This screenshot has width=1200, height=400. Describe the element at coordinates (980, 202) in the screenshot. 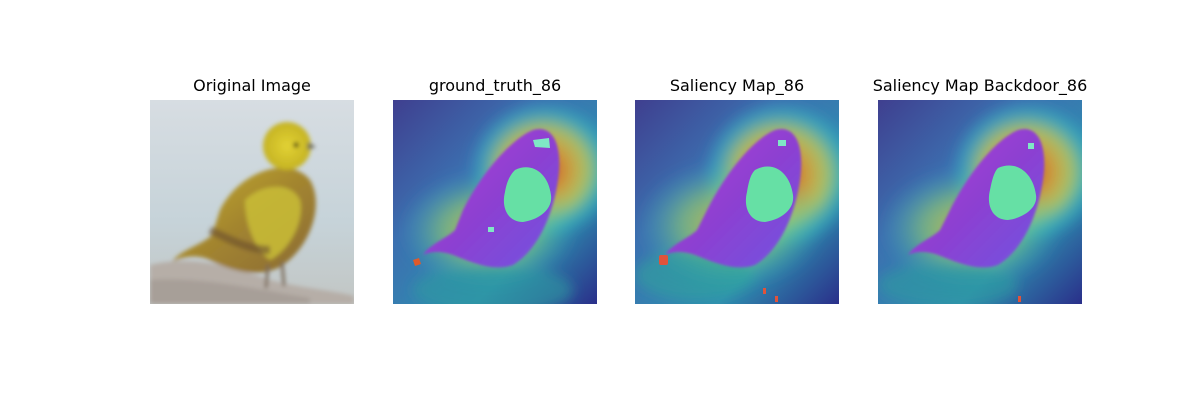

I see `saliency-backdoor-heatmap` at that location.